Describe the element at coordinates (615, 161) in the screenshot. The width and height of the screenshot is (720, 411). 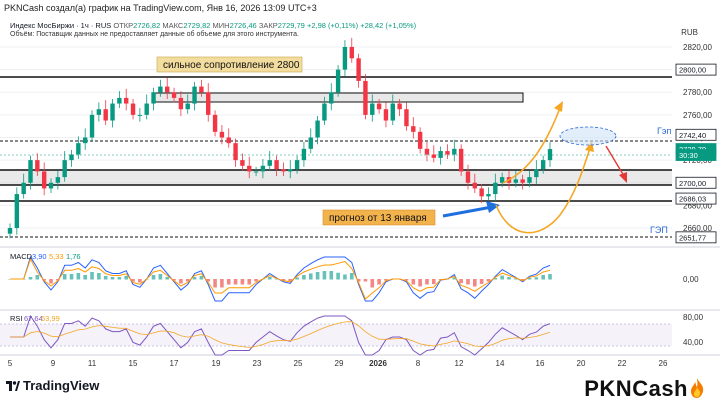
I see `red-arrow-line` at that location.